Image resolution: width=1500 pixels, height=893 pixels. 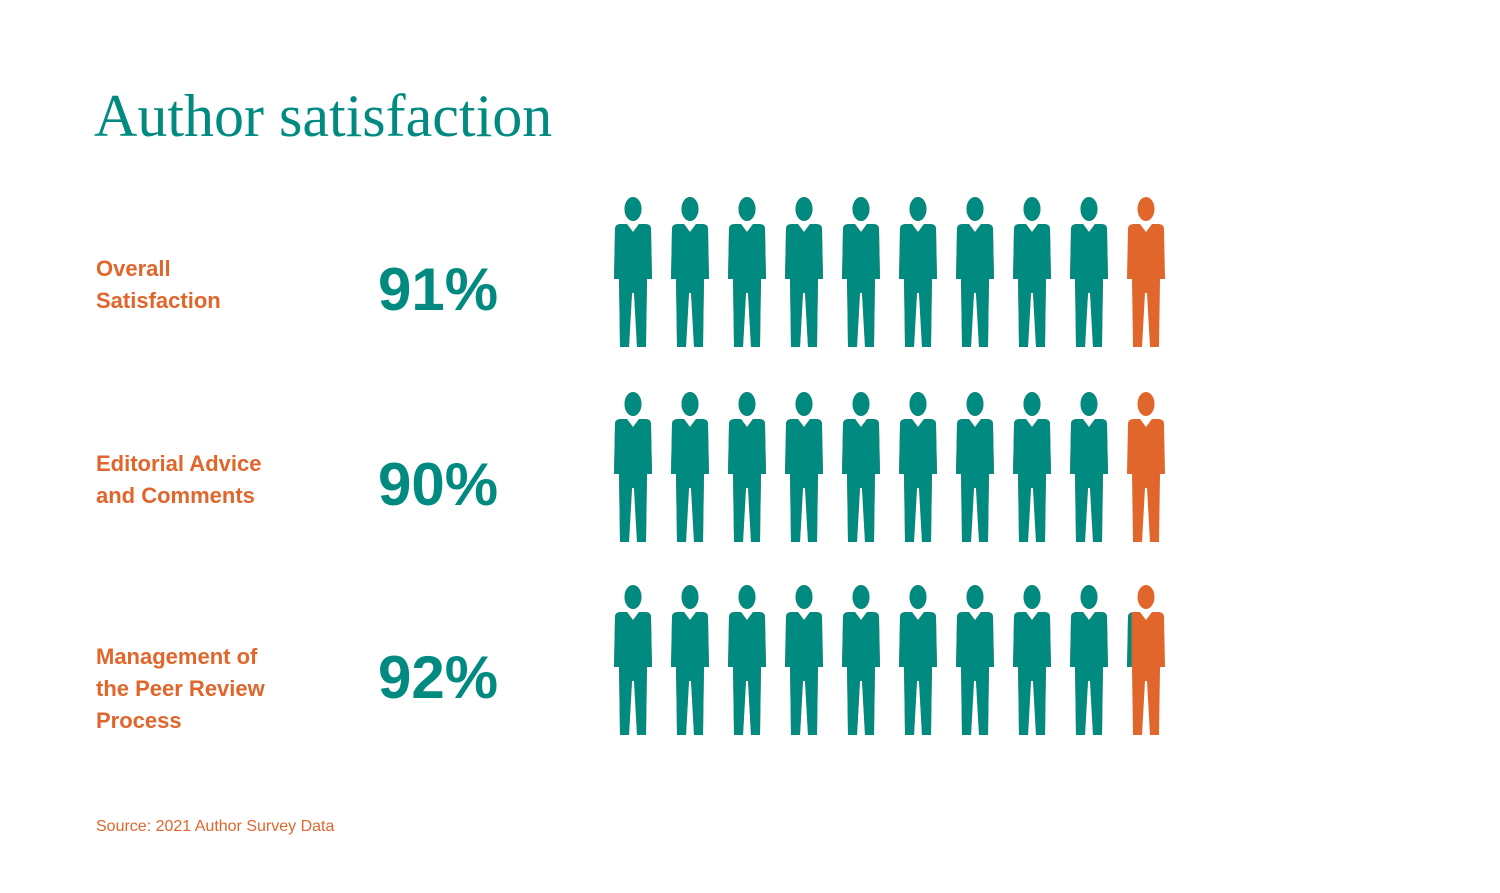 I want to click on category-label: Editorial Advice and Comments, so click(x=179, y=479).